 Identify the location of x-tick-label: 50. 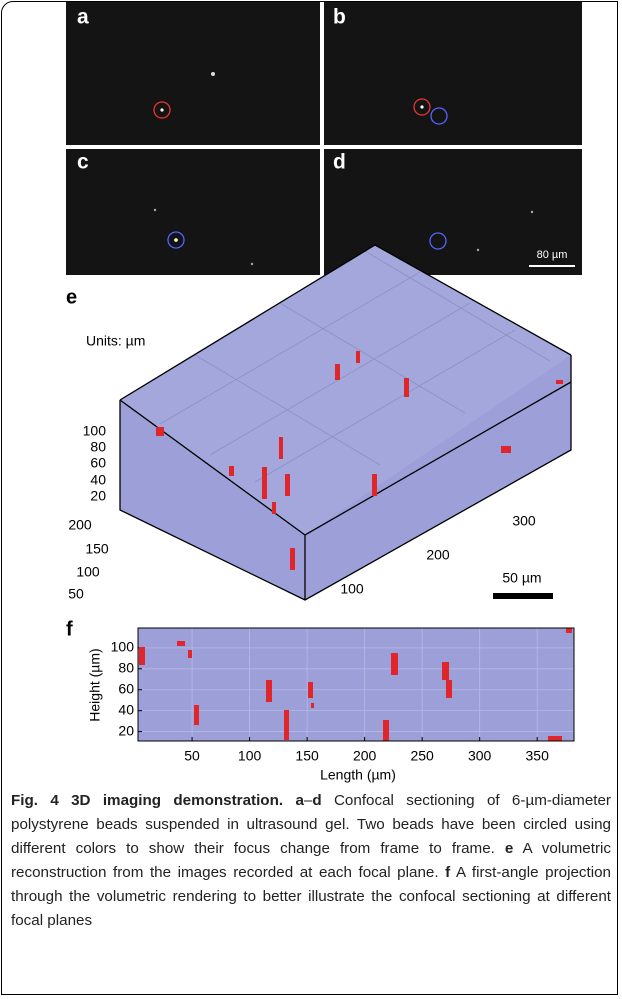
(192, 756).